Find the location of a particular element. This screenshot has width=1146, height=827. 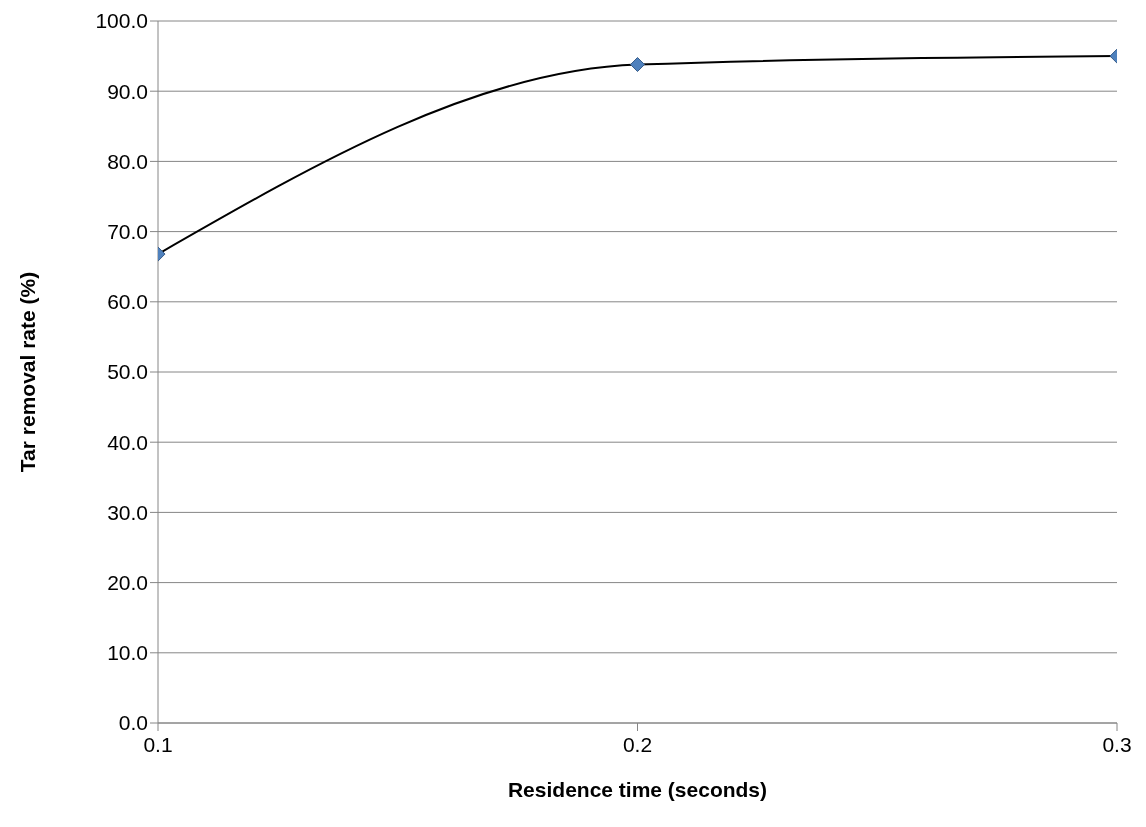

x-tick-label: 0.2 is located at coordinates (637, 744).